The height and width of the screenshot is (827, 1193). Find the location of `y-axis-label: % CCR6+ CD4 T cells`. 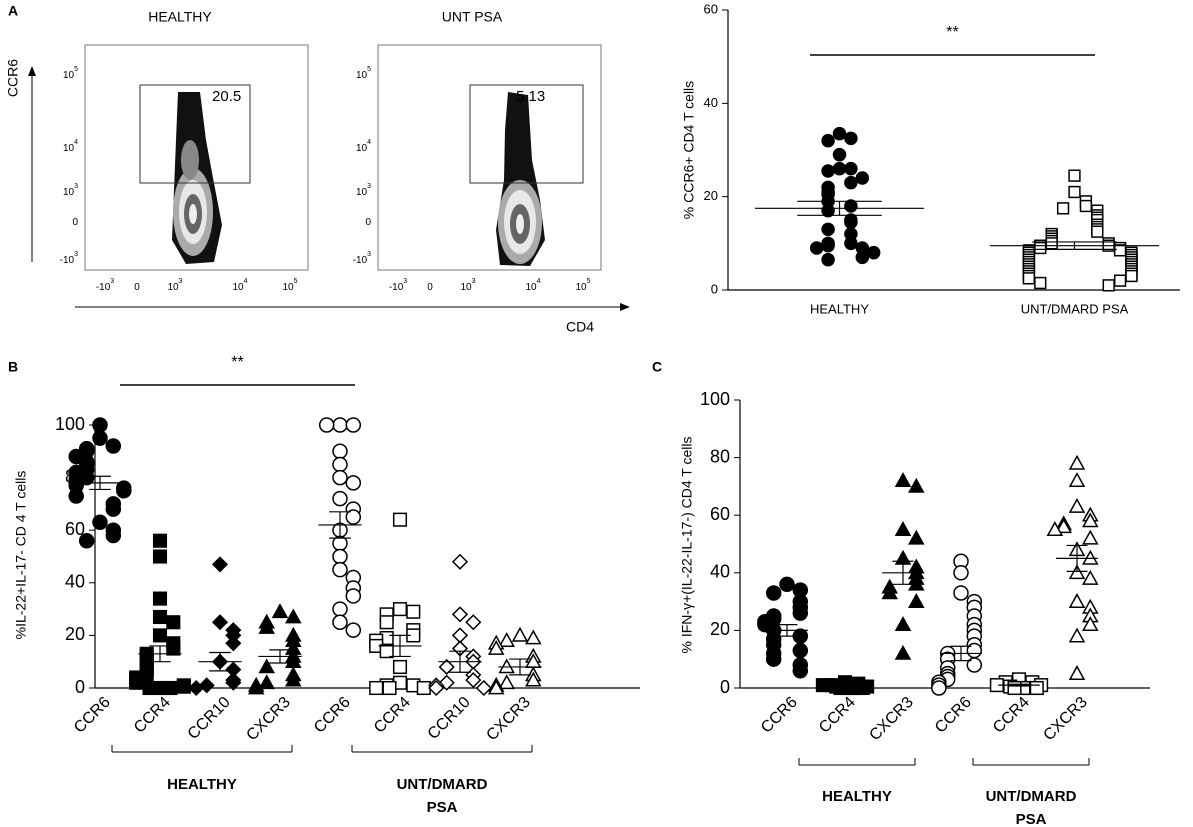

y-axis-label: % CCR6+ CD4 T cells is located at coordinates (689, 150).